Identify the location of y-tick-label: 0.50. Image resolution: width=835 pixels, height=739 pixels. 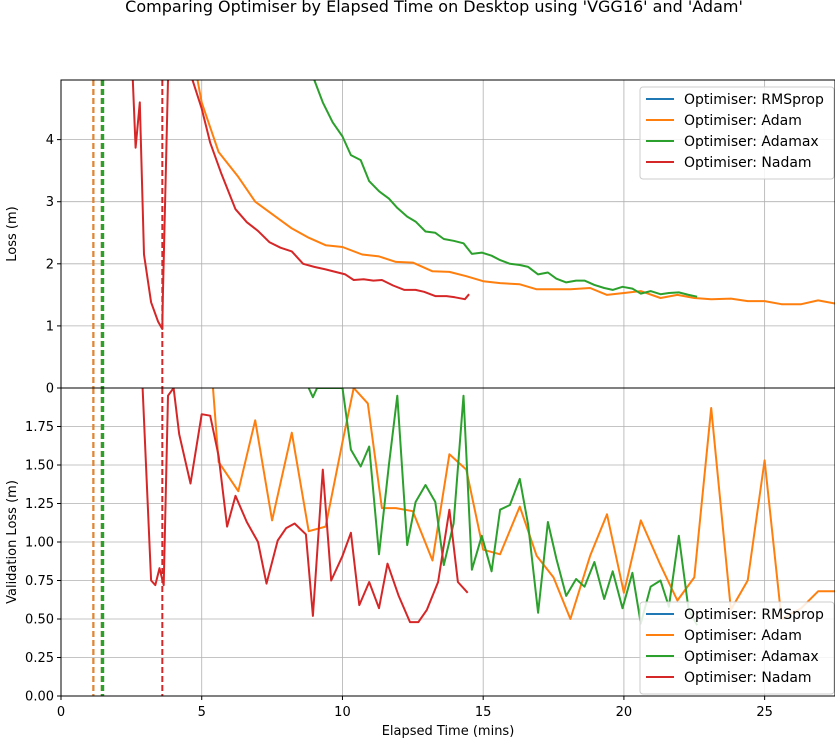
(39, 620).